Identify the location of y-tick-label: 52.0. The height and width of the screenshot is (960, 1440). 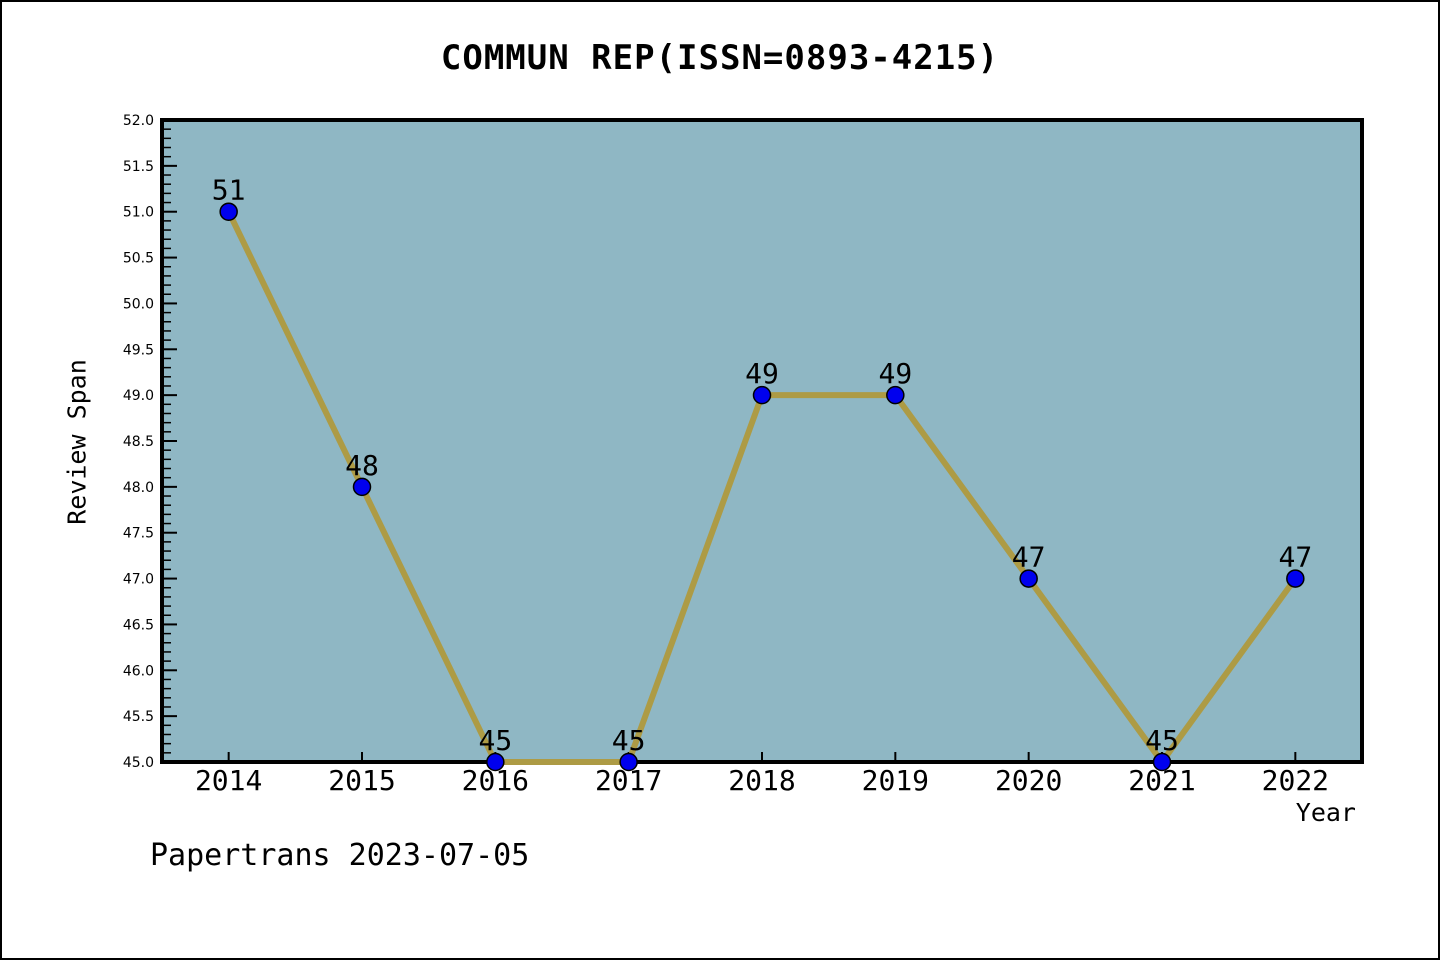
(138, 121).